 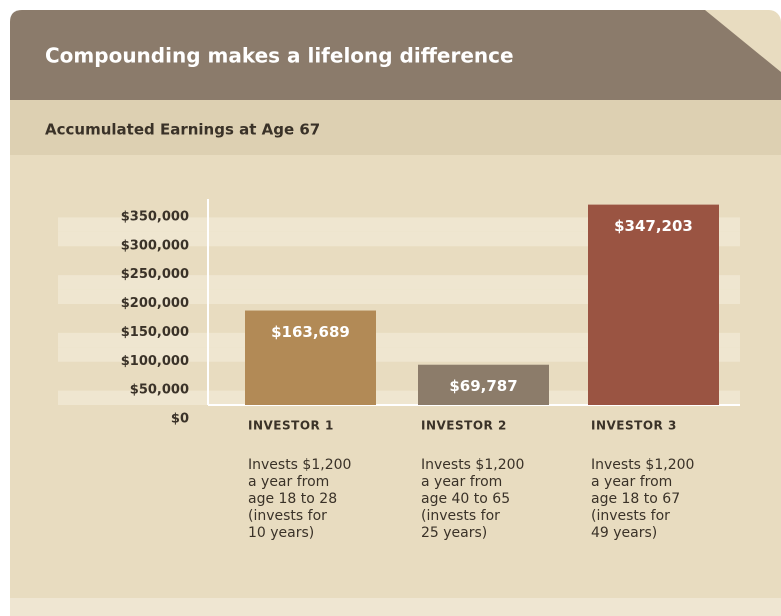 What do you see at coordinates (624, 533) in the screenshot?
I see `investor-description: 49 years)` at bounding box center [624, 533].